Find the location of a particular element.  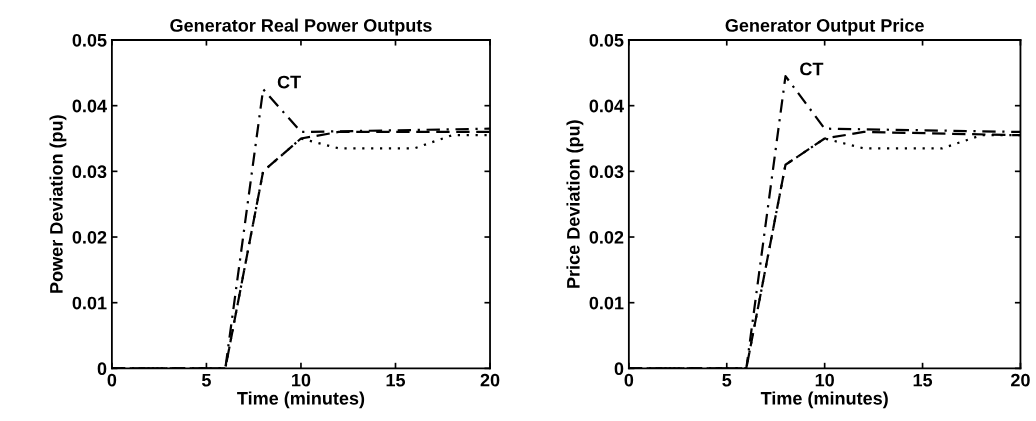

chart-title: Generator Output Price is located at coordinates (824, 27).